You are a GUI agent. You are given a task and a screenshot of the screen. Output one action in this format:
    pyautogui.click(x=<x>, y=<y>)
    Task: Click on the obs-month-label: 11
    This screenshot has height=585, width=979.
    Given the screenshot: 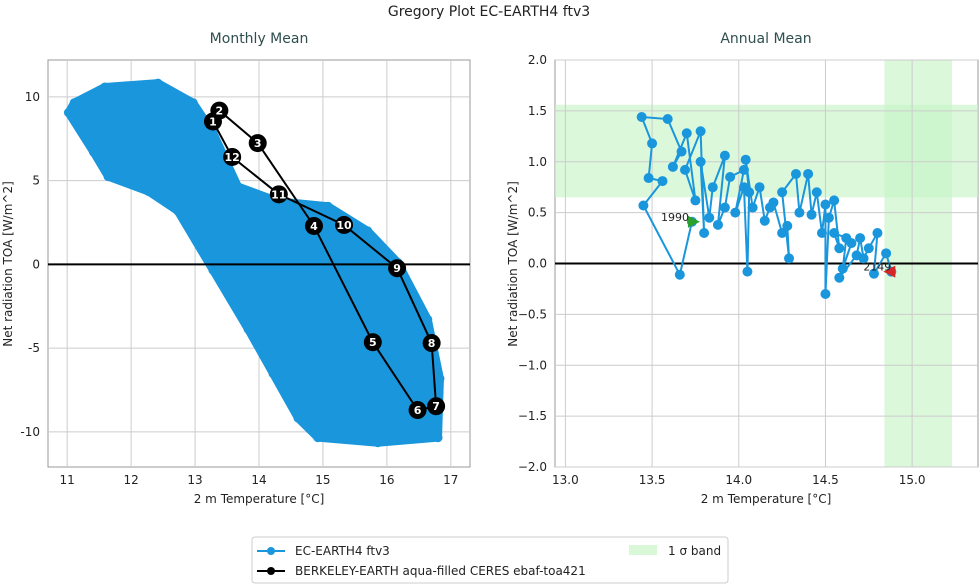 What is the action you would take?
    pyautogui.click(x=278, y=194)
    